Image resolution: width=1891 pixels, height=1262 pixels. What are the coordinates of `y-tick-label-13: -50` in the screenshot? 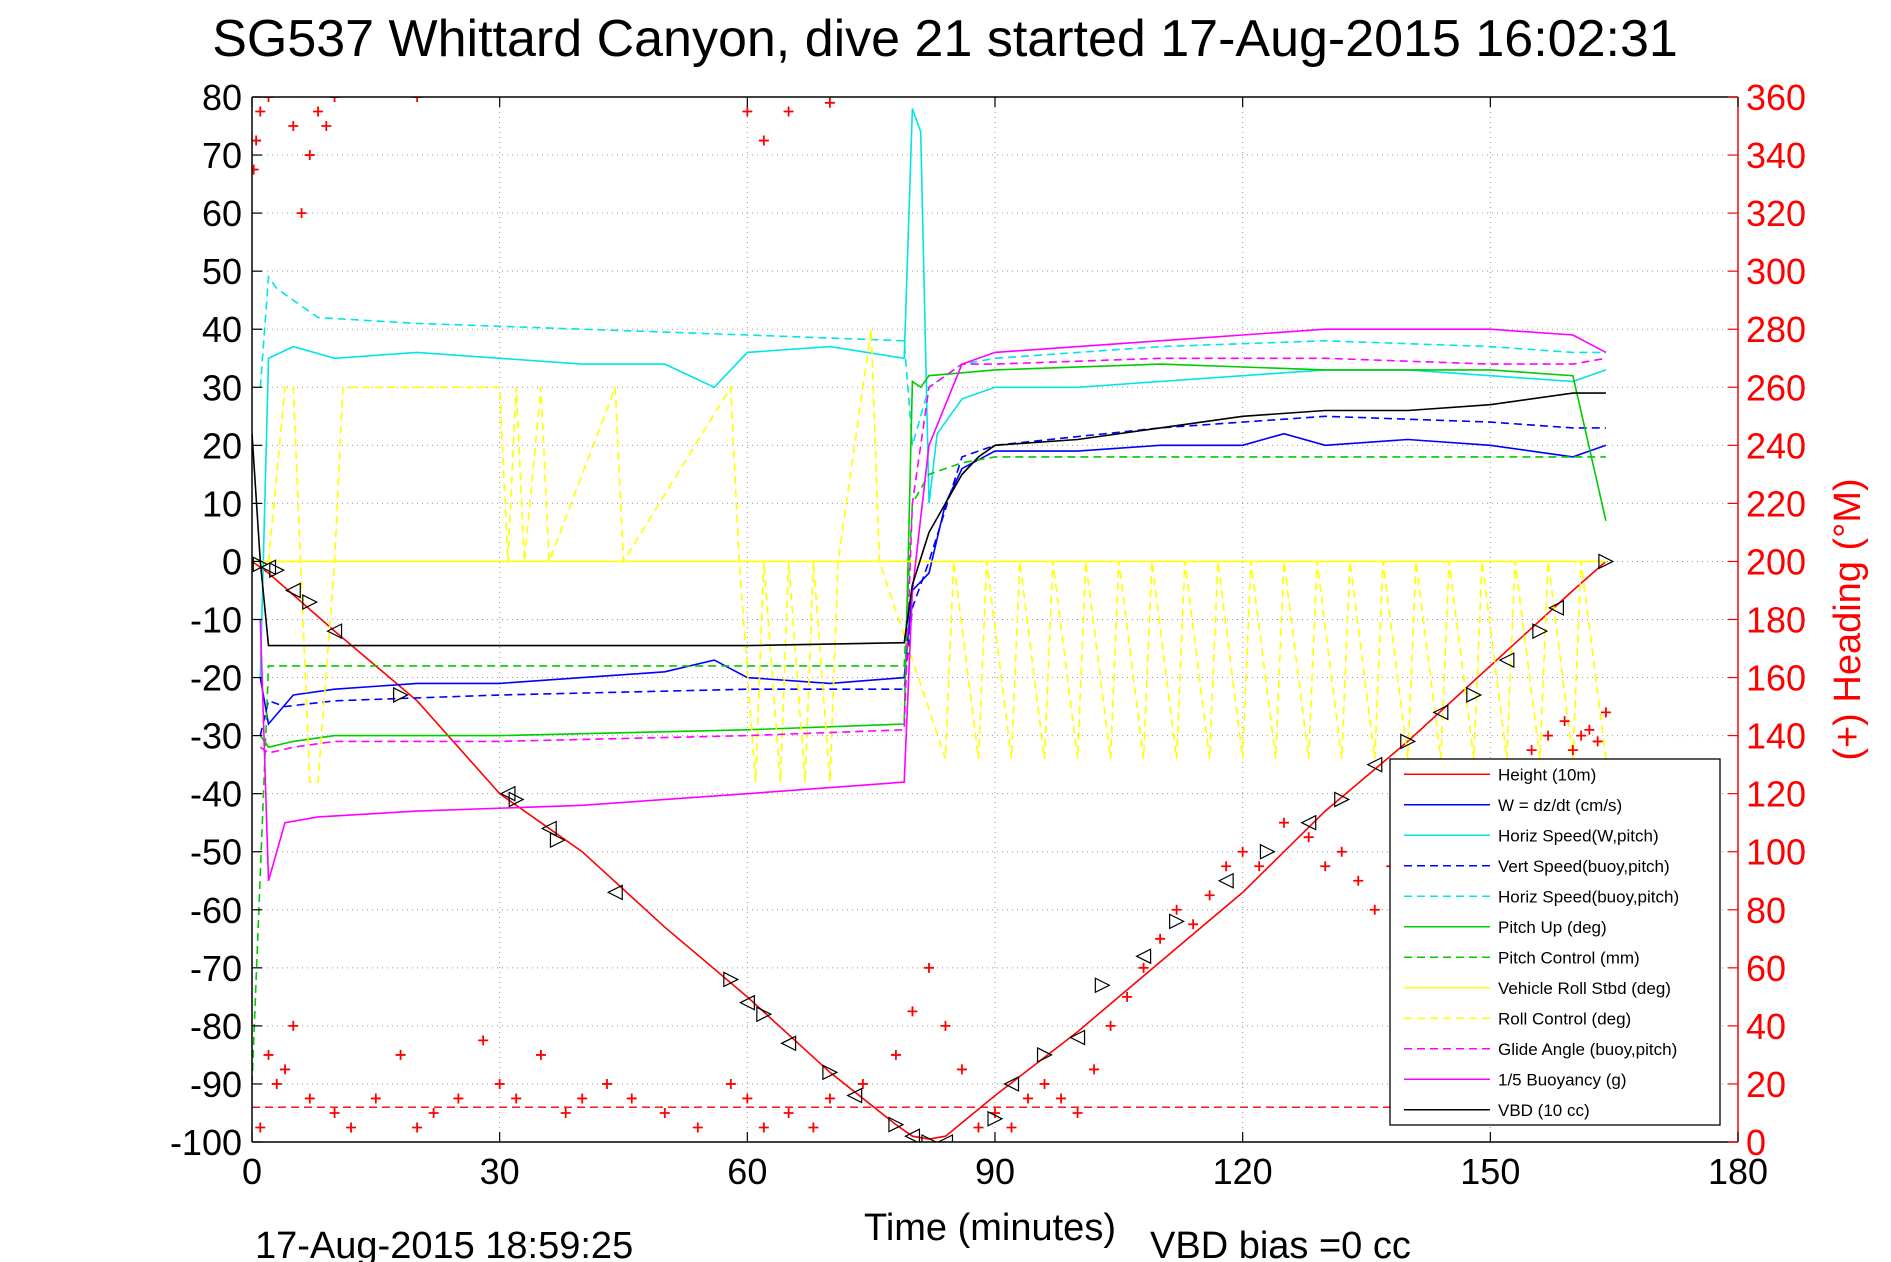 It's located at (216, 852).